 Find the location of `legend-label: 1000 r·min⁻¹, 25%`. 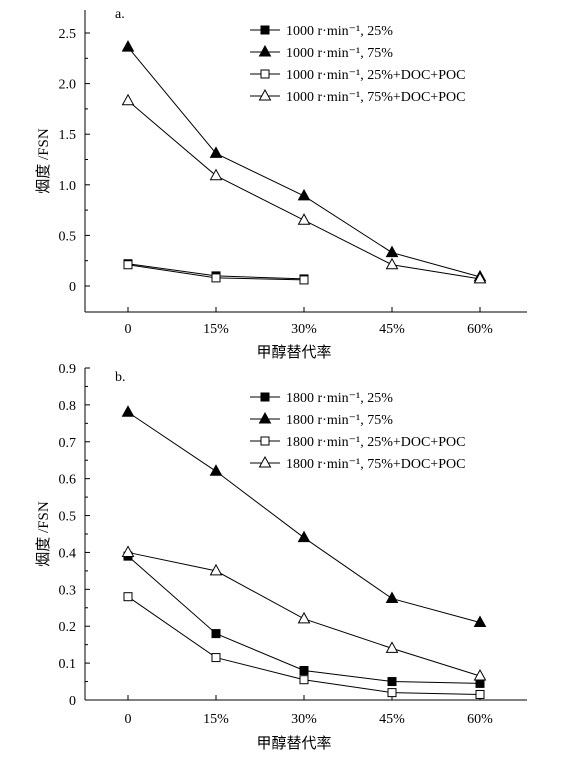

legend-label: 1000 r·min⁻¹, 25% is located at coordinates (339, 31).